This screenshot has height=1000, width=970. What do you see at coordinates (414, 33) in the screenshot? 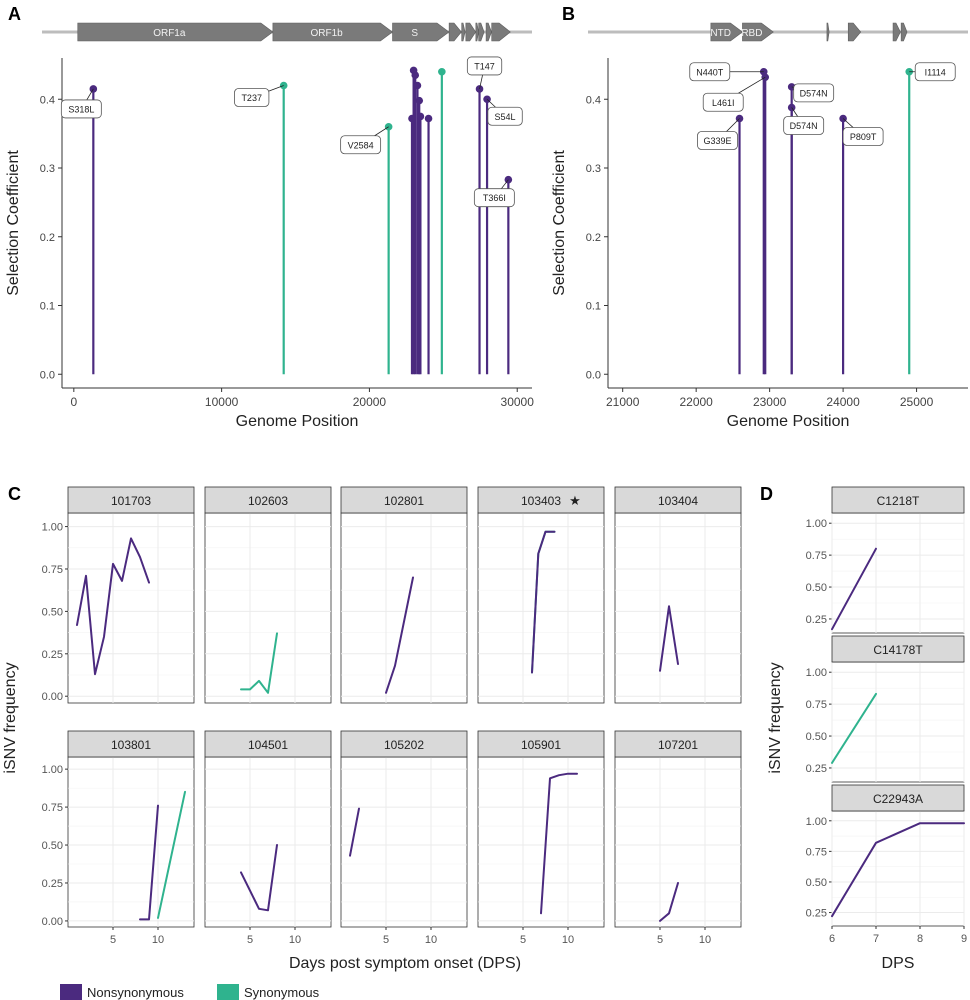
I see `gene-label: S` at bounding box center [414, 33].